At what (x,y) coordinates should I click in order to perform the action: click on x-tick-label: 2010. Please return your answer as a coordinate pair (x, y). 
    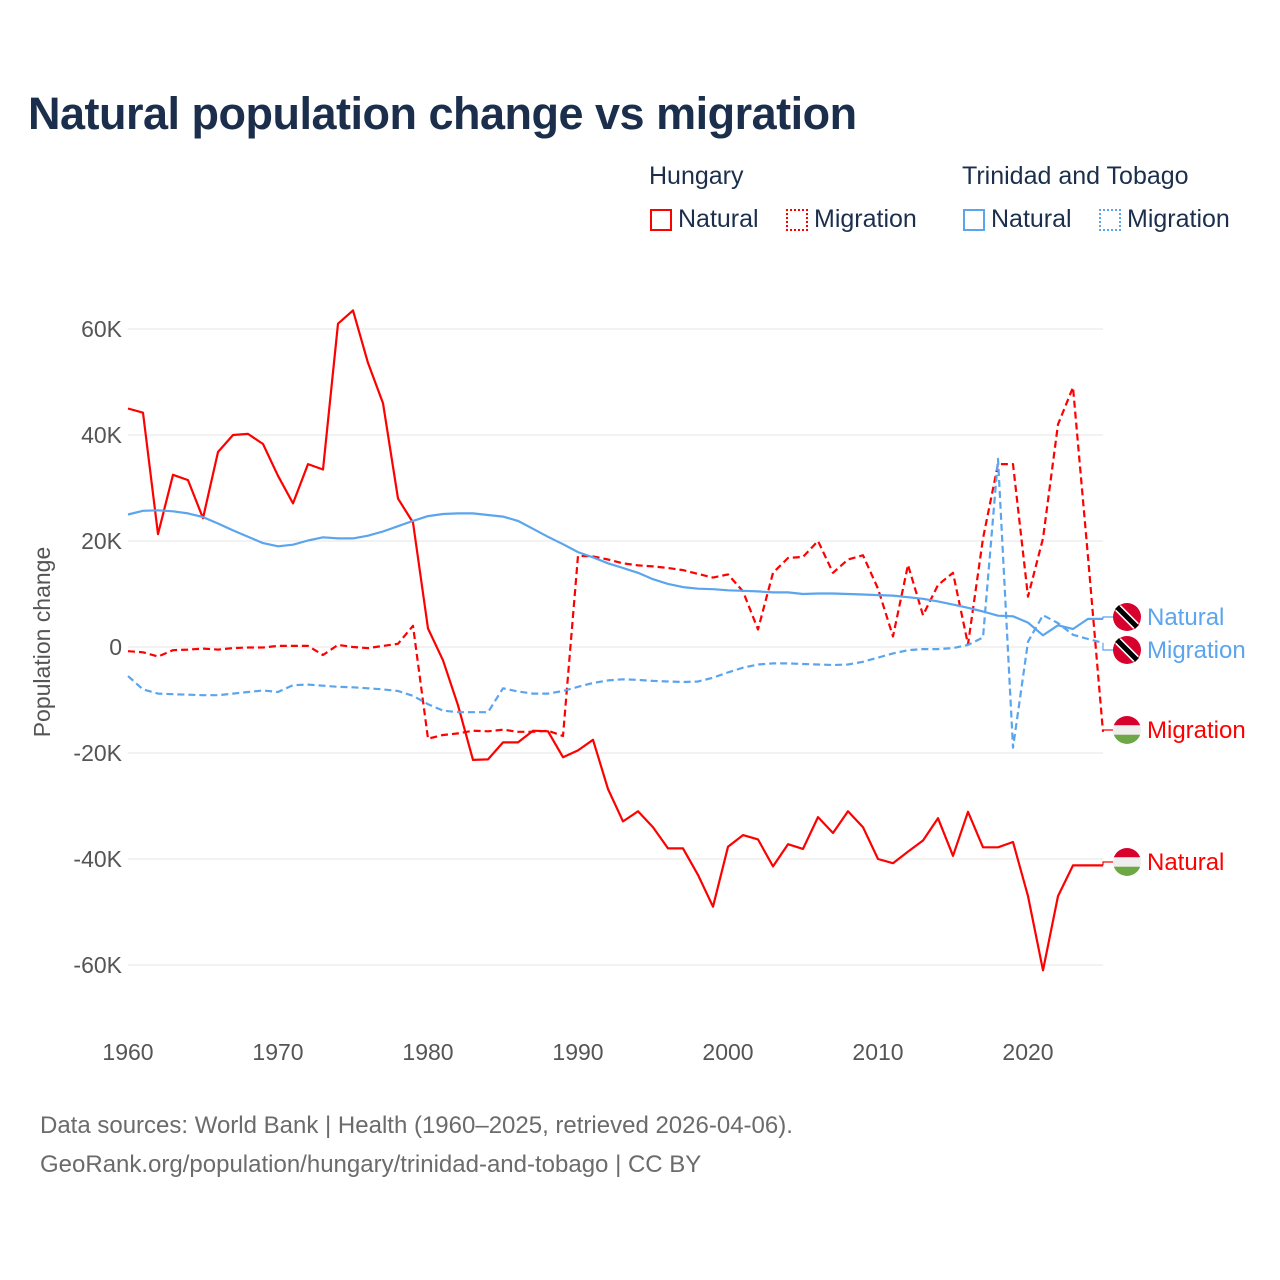
    Looking at the image, I should click on (877, 1052).